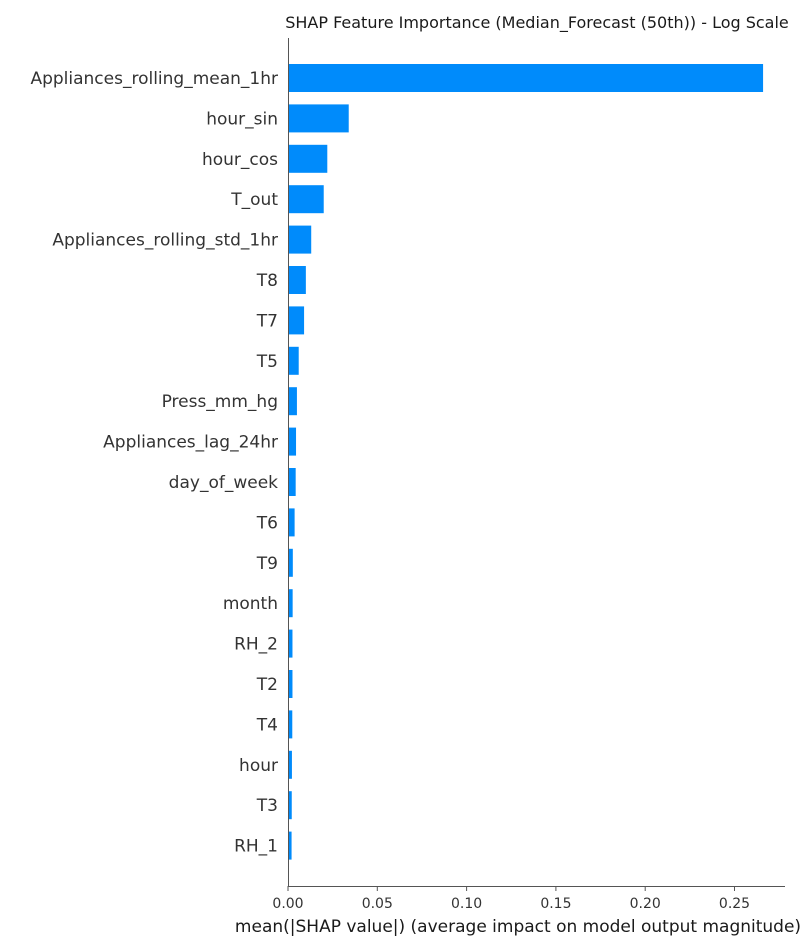  I want to click on feature-label: T6, so click(267, 523).